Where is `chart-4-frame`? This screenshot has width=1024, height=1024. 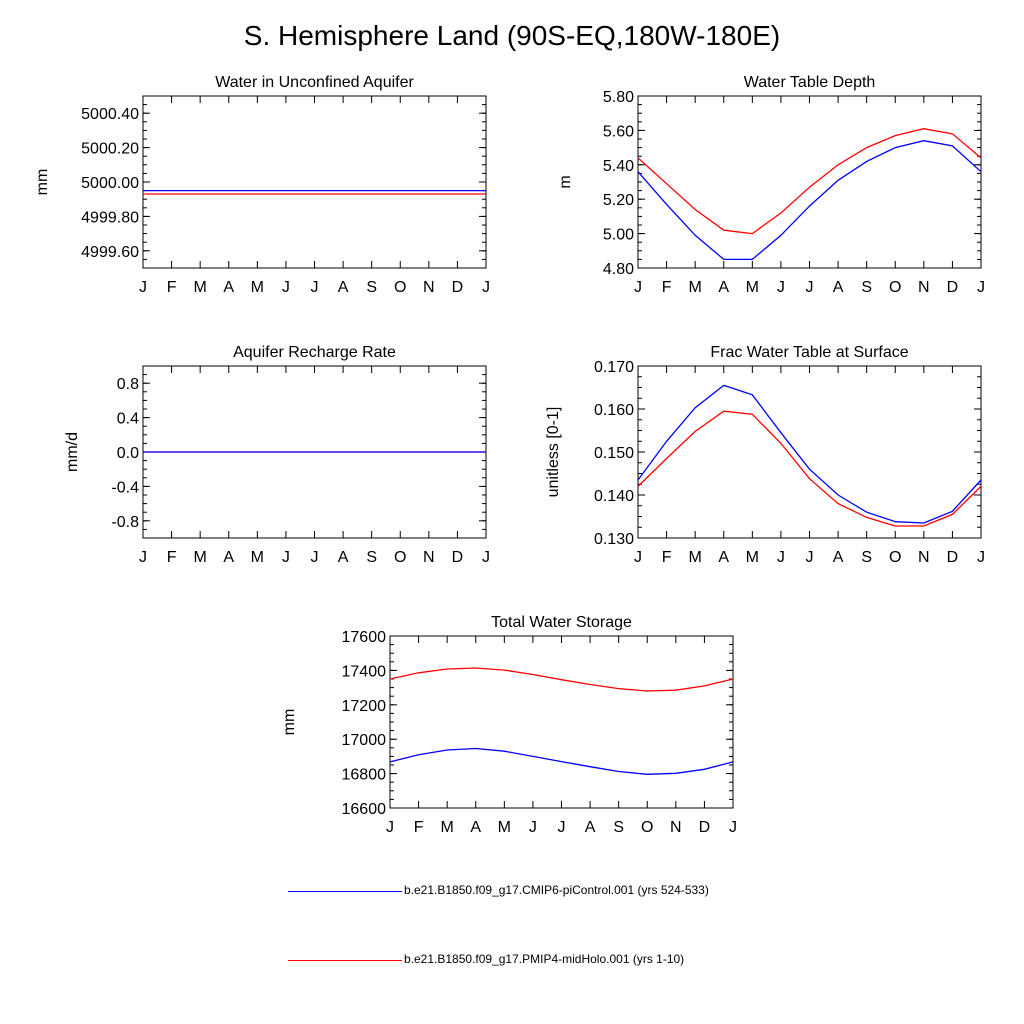 chart-4-frame is located at coordinates (561, 722).